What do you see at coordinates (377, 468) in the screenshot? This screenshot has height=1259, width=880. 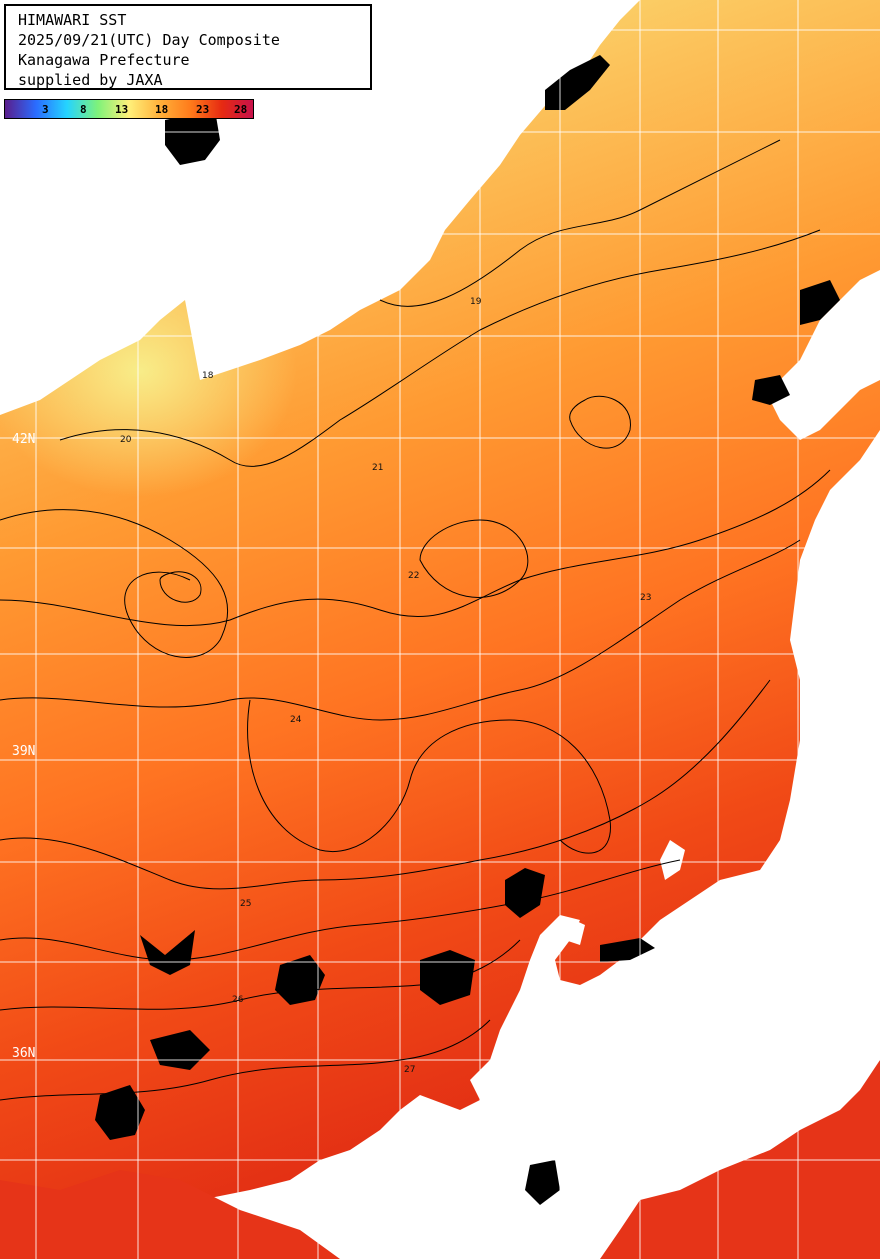 I see `contour-label-21: 21` at bounding box center [377, 468].